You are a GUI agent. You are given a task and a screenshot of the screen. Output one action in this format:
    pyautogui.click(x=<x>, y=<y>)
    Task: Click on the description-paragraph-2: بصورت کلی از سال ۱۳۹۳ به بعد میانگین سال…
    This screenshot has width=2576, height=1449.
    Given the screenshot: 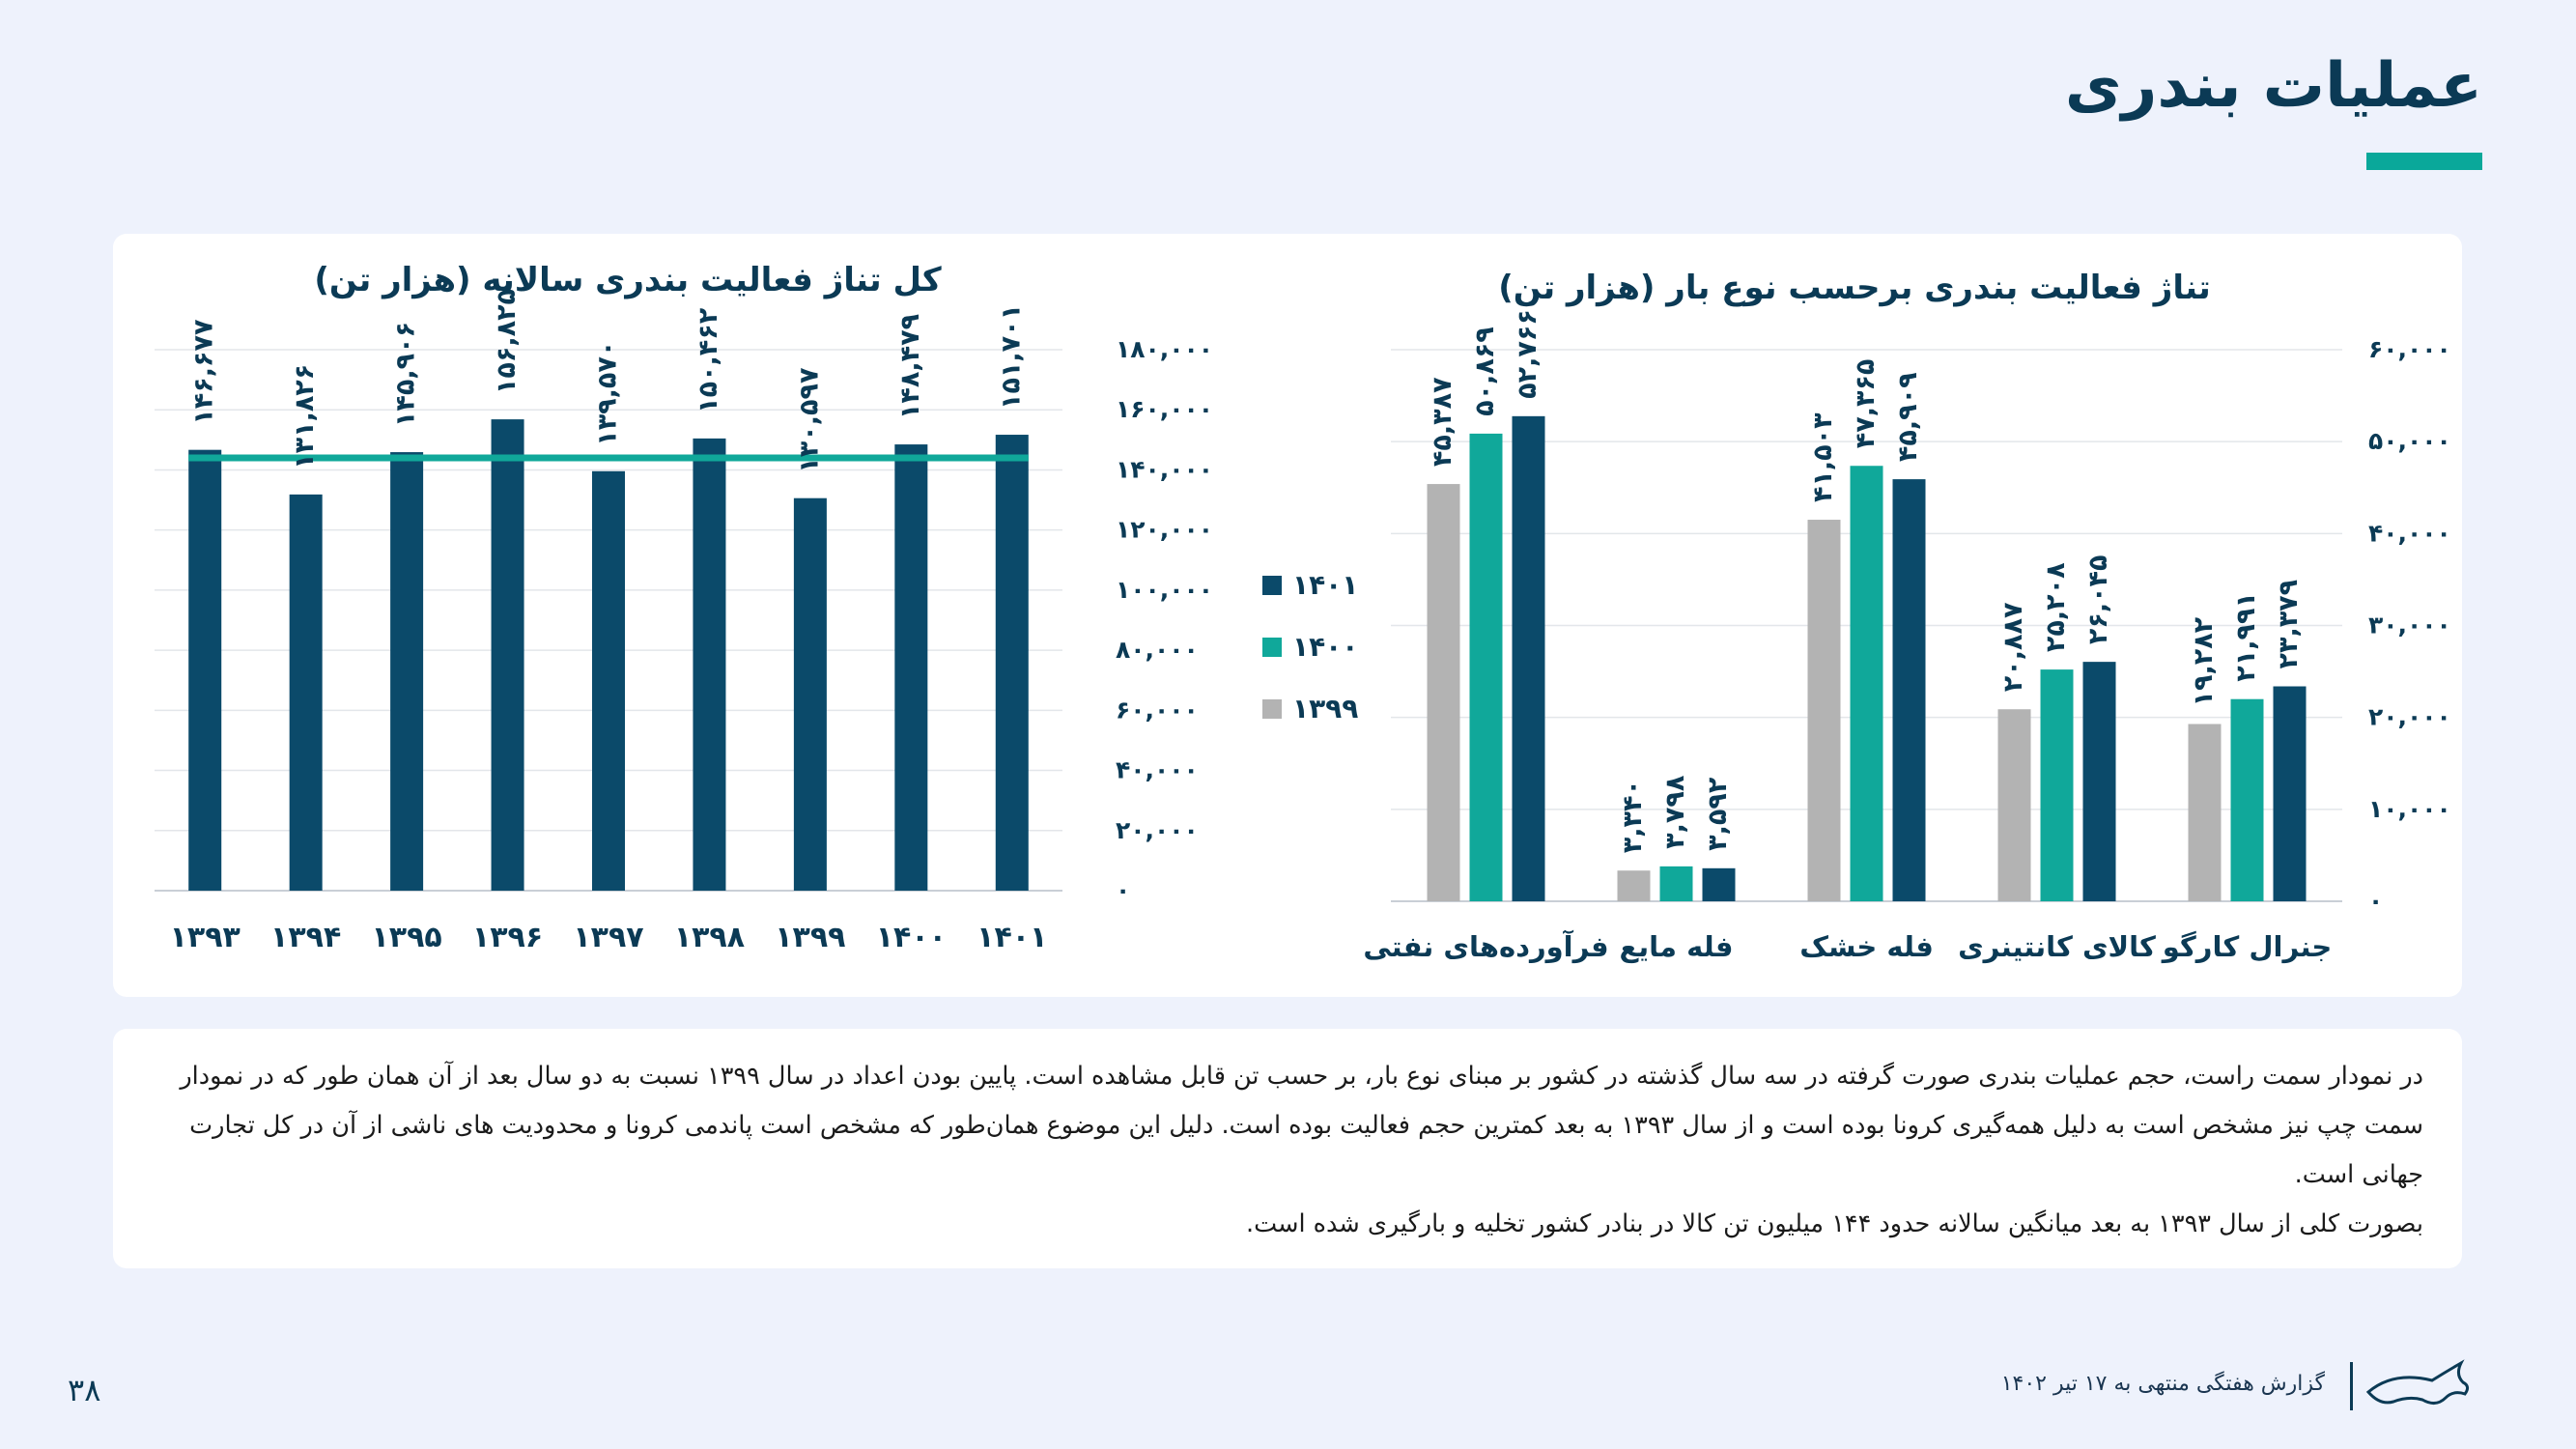 What is the action you would take?
    pyautogui.click(x=1834, y=1223)
    